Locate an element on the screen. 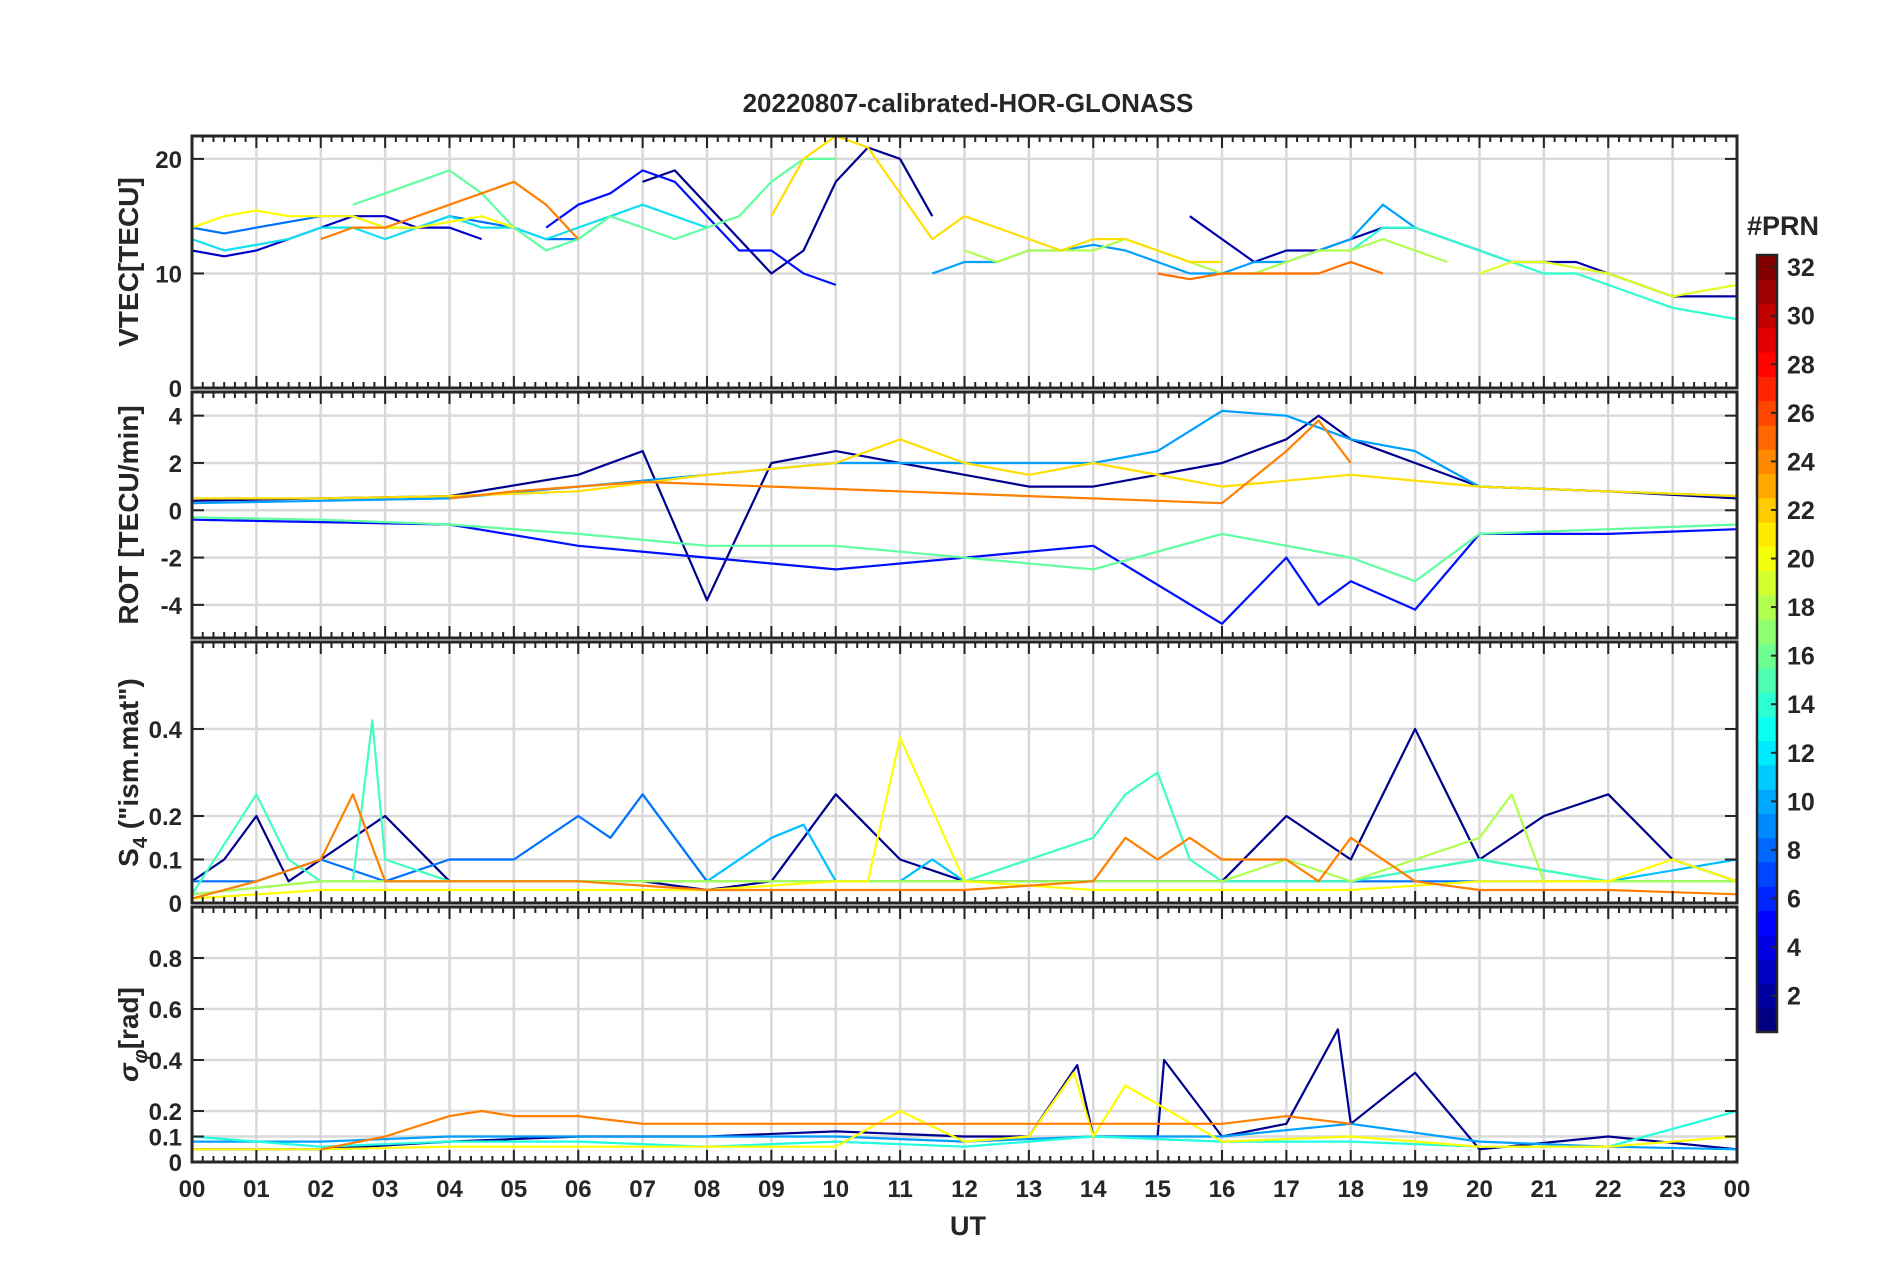 This screenshot has height=1272, width=1902. y-tick-label: 0.4 is located at coordinates (166, 1061).